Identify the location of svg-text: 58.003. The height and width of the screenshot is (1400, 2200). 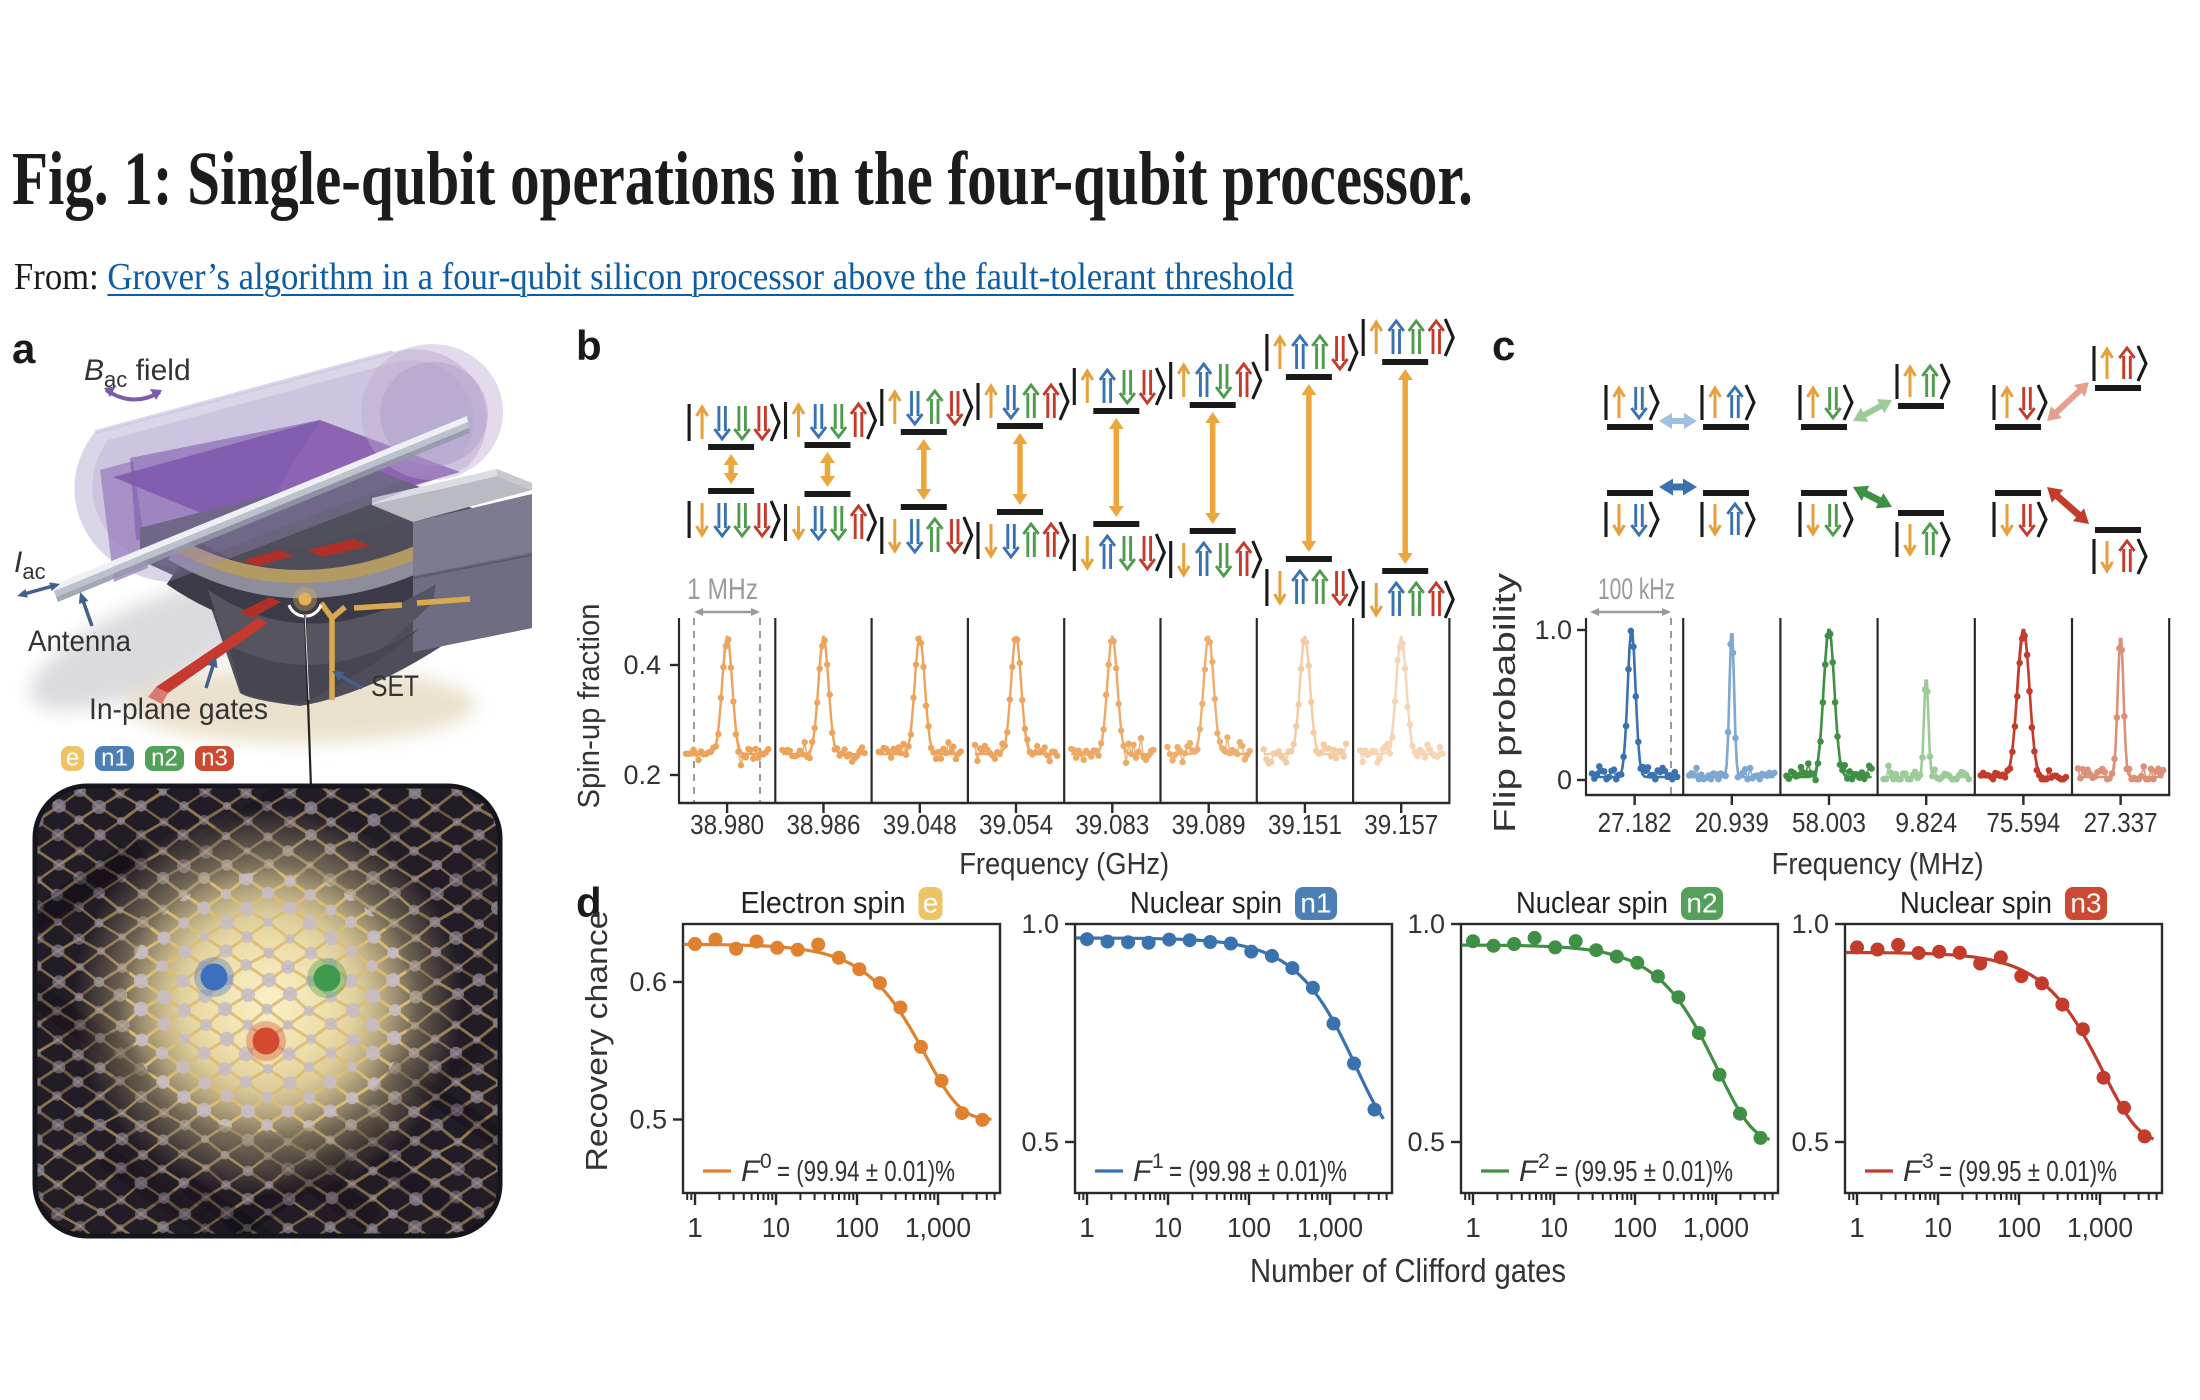
(1829, 822).